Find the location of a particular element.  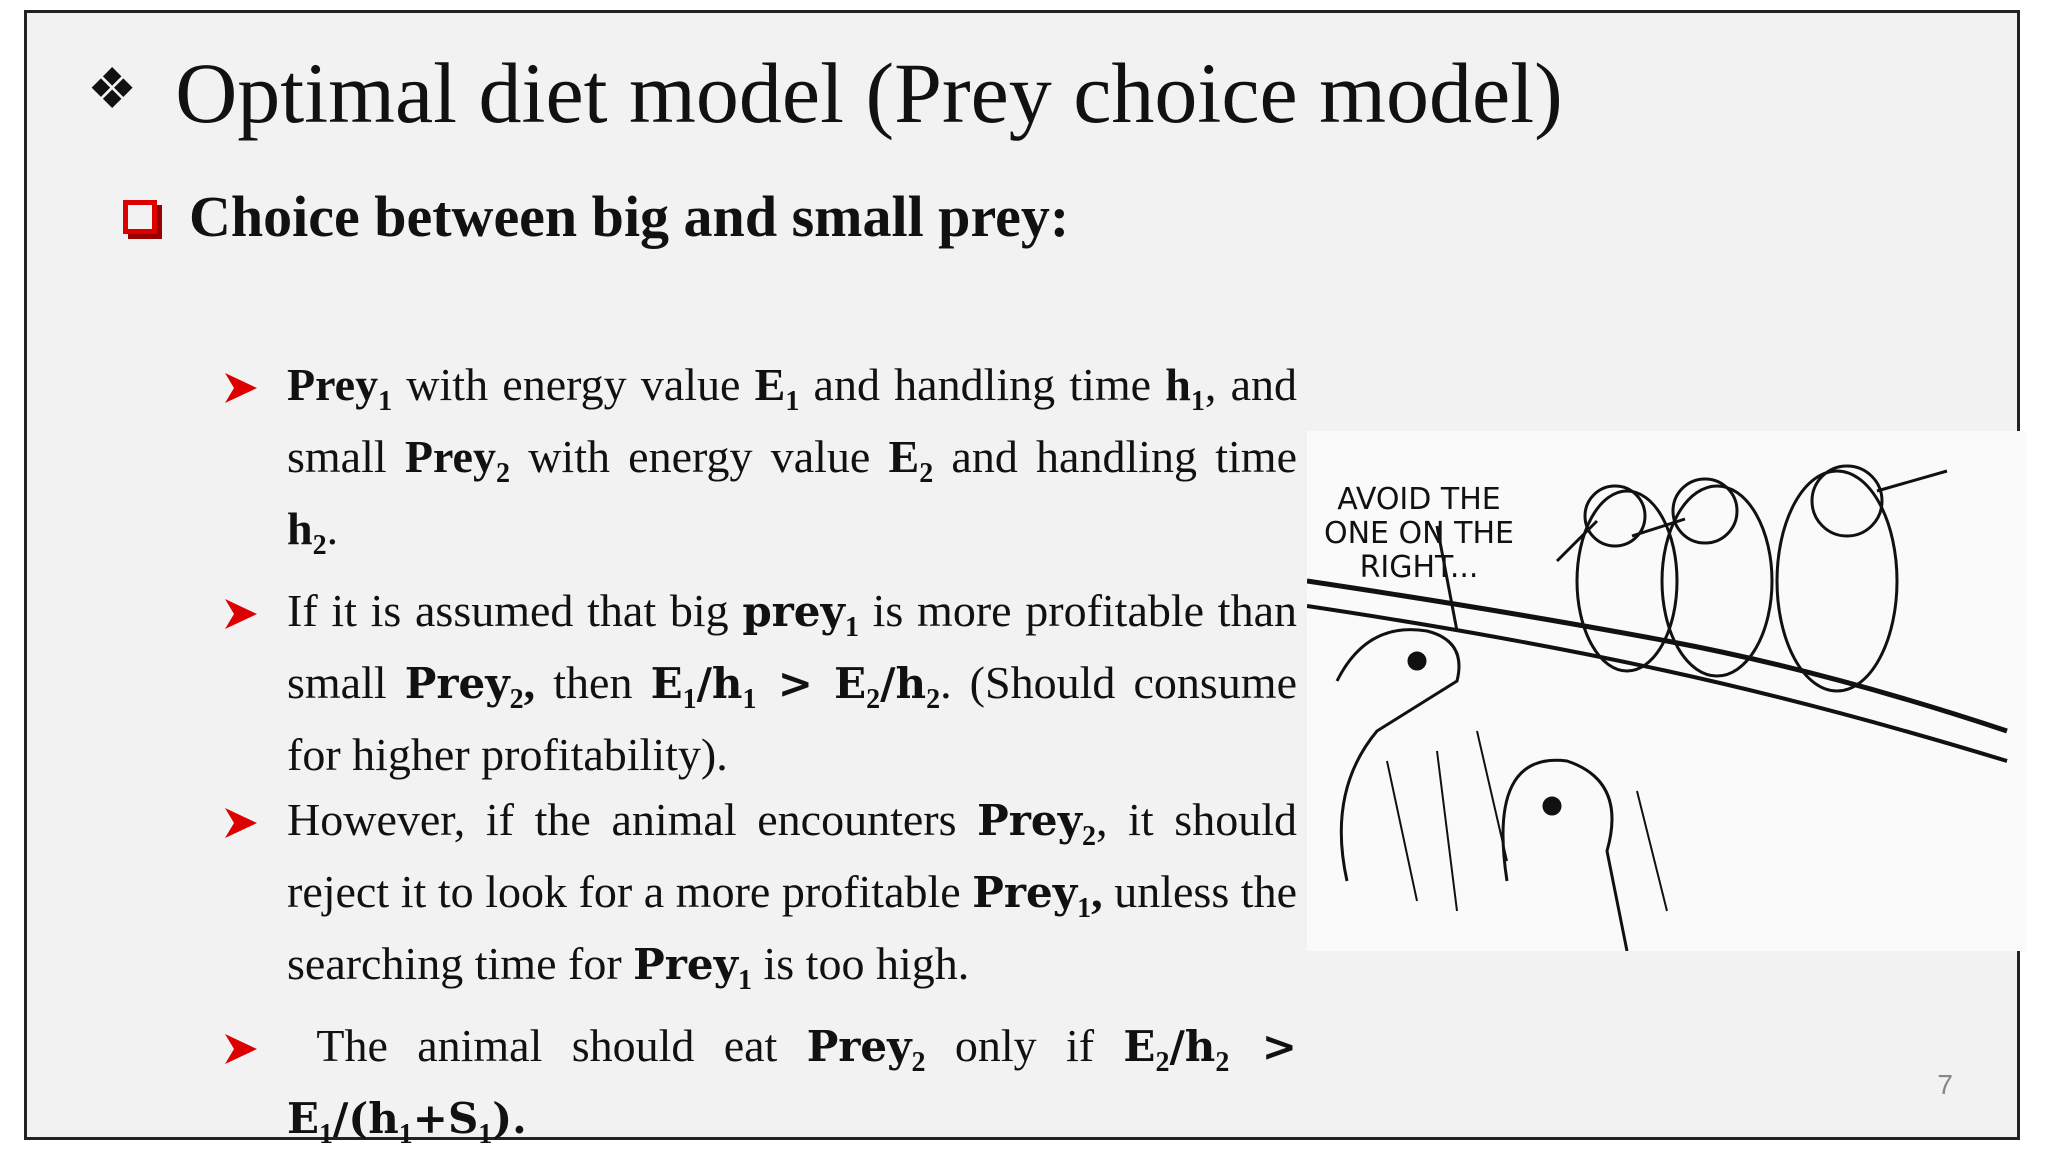

bullet-text: is too high. is located at coordinates (861, 963).